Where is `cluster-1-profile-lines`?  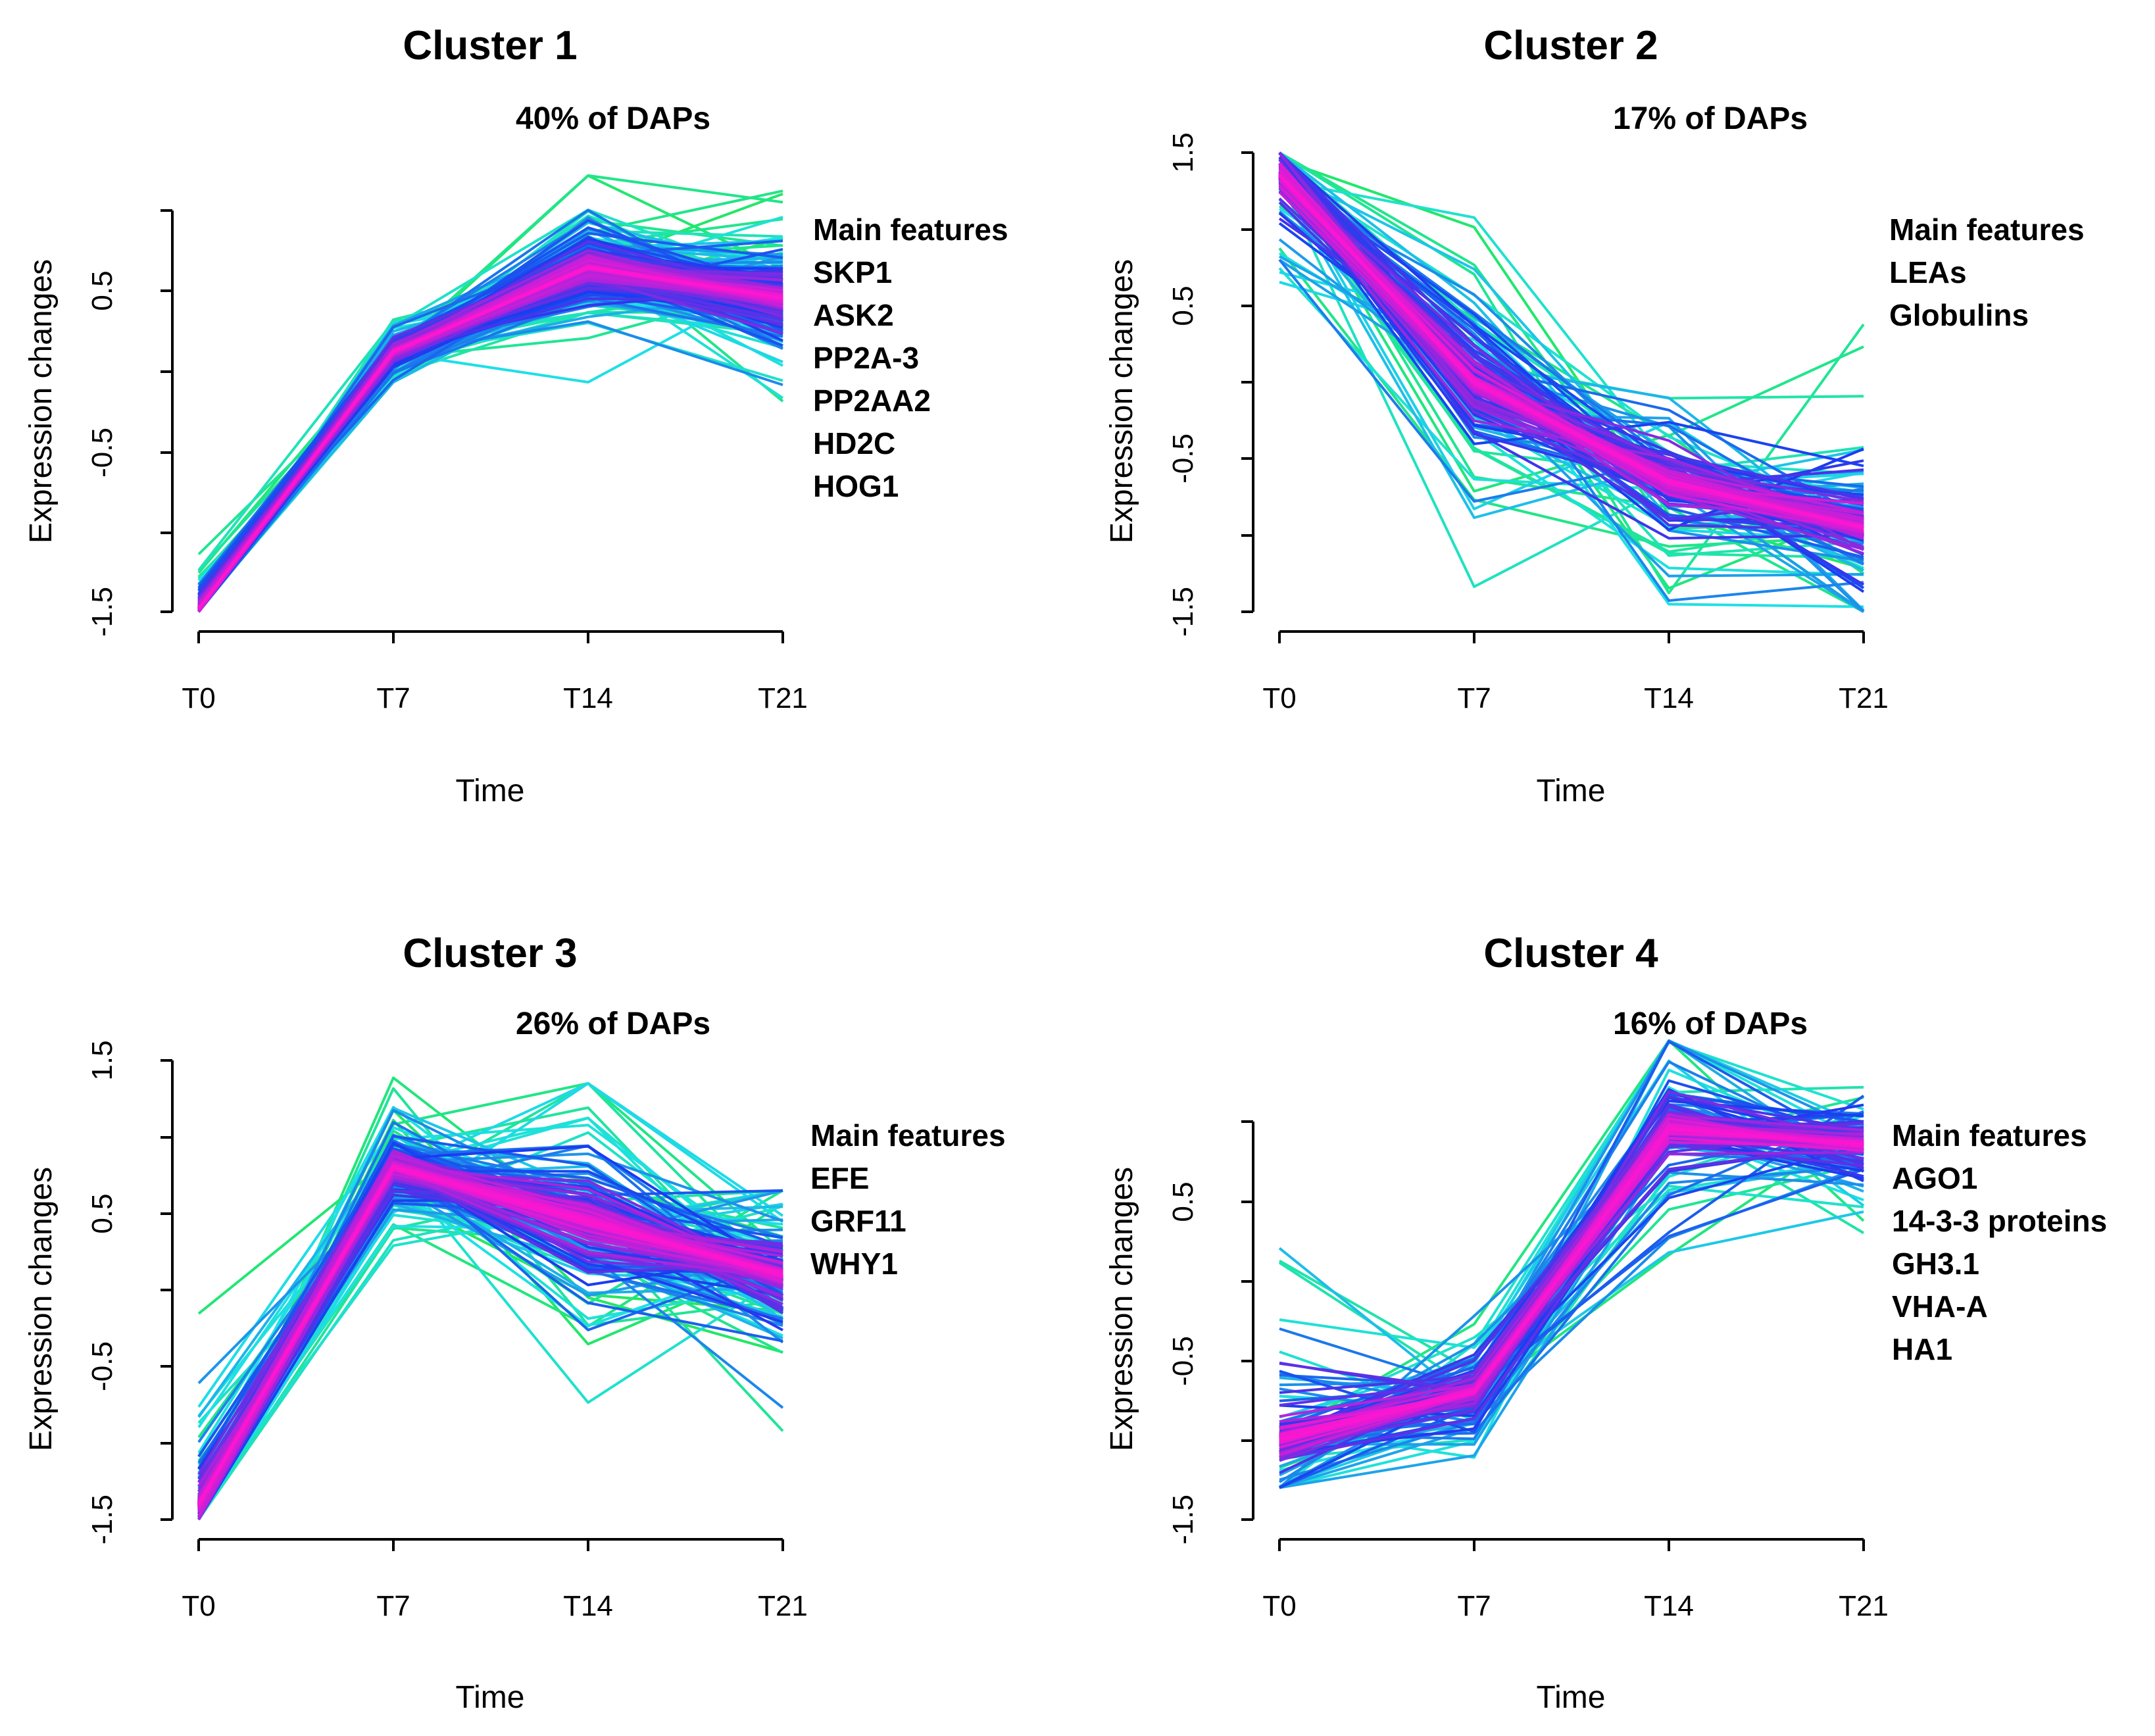 cluster-1-profile-lines is located at coordinates (490, 393).